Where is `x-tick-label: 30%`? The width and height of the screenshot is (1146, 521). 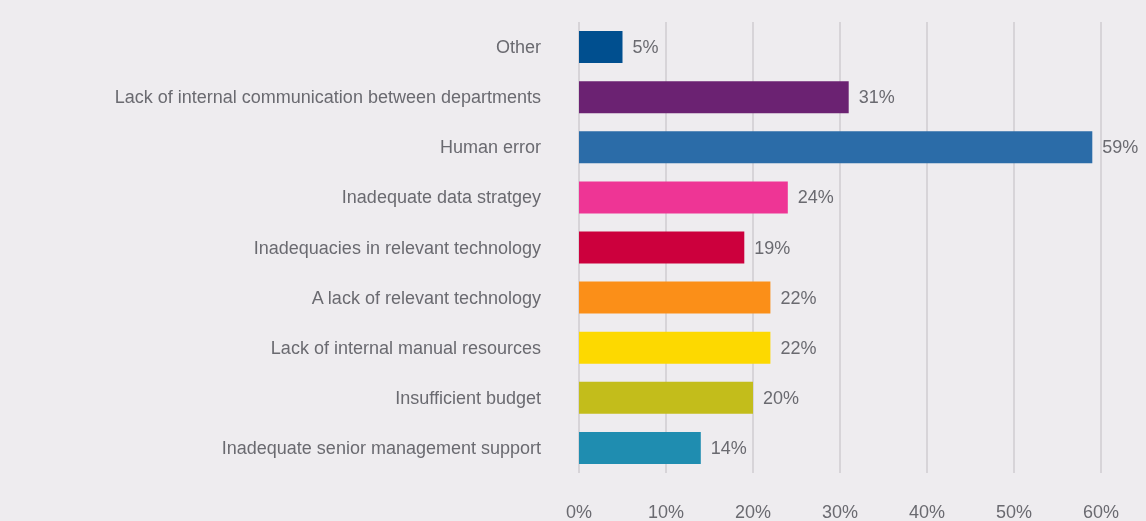 x-tick-label: 30% is located at coordinates (840, 511).